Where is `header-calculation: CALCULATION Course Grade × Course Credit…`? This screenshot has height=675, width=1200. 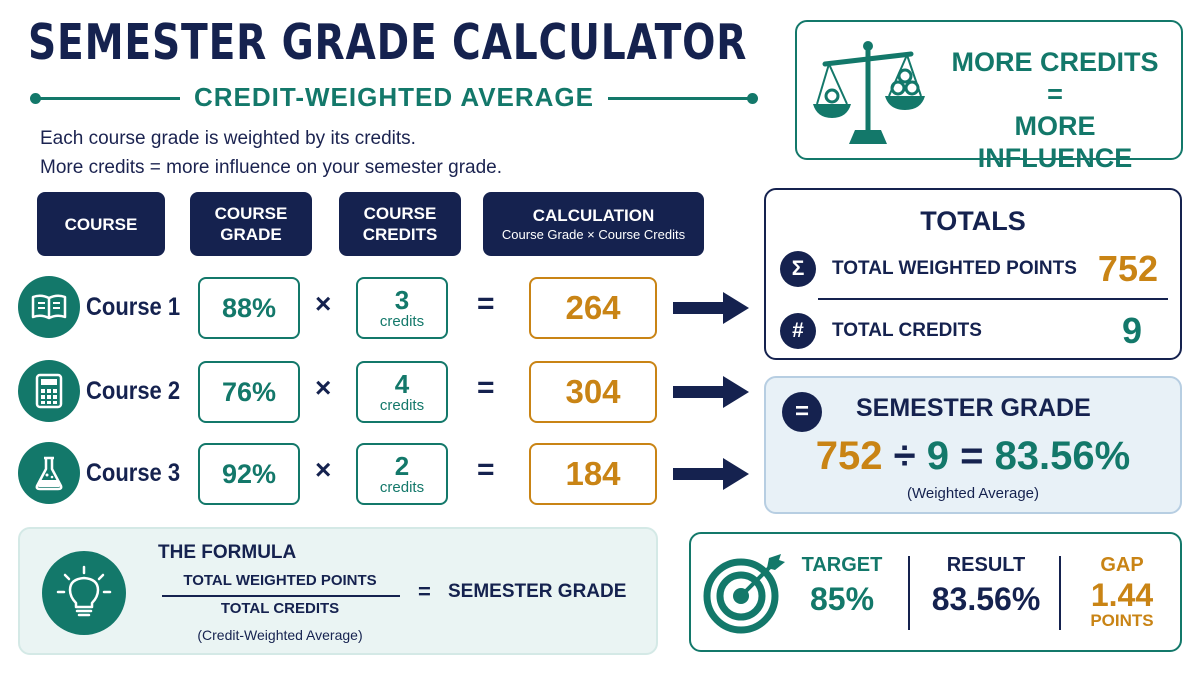 header-calculation: CALCULATION Course Grade × Course Credit… is located at coordinates (593, 224).